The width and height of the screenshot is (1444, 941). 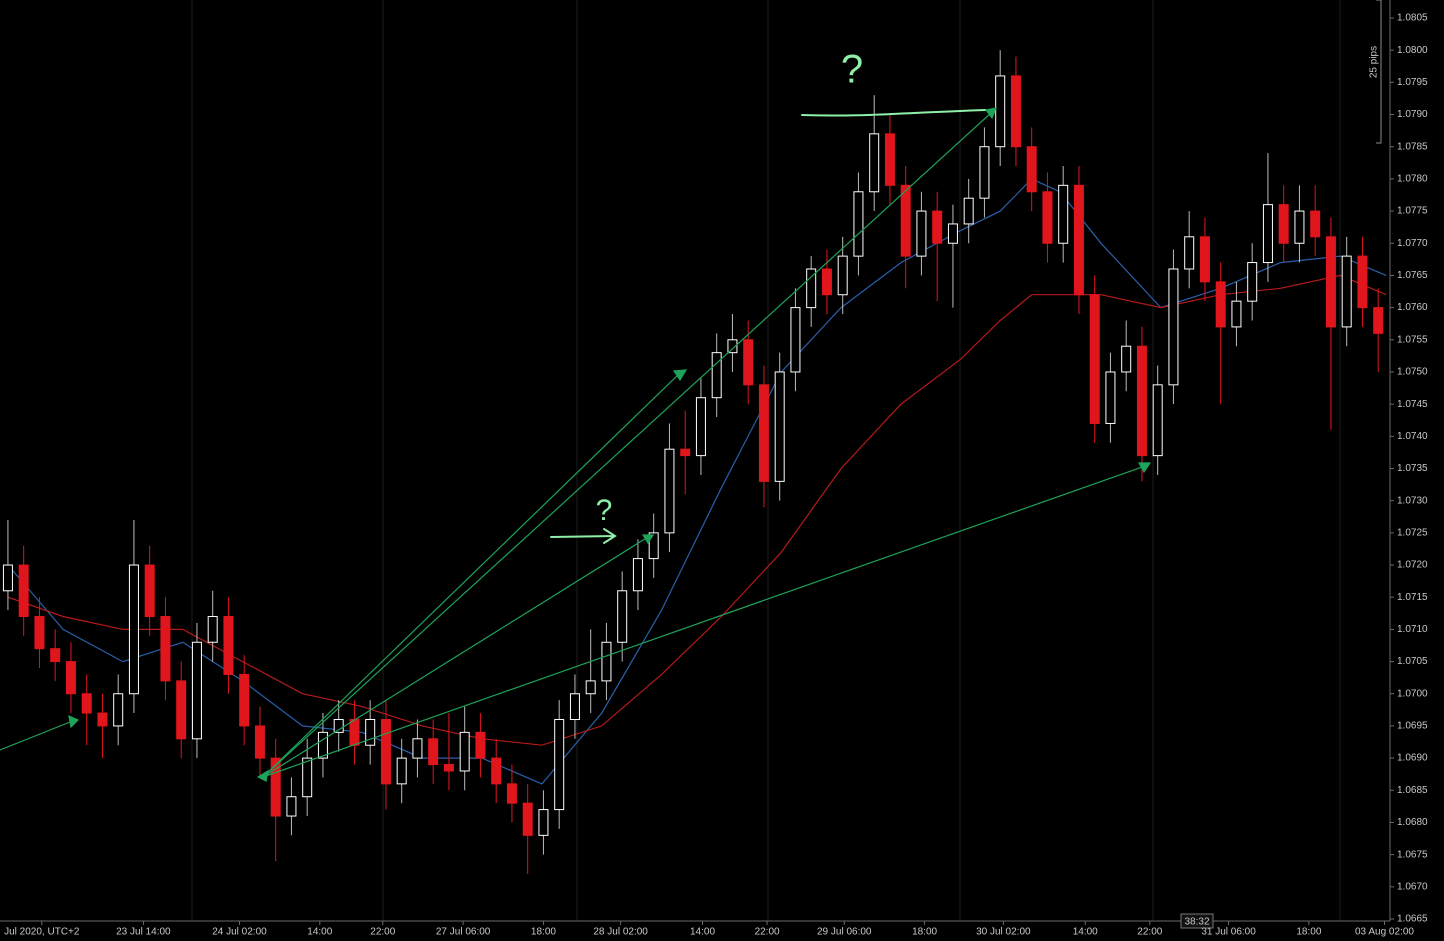 What do you see at coordinates (620, 932) in the screenshot?
I see `x-tick-label: 28 Jul 02:00` at bounding box center [620, 932].